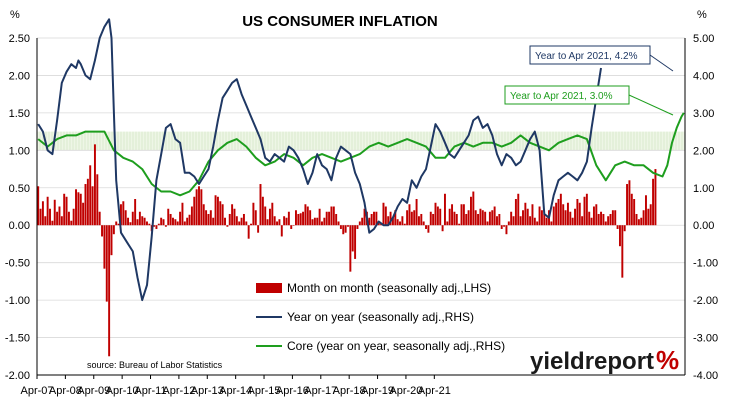  Describe the element at coordinates (235, 391) in the screenshot. I see `x-tick-label: Apr-14` at that location.